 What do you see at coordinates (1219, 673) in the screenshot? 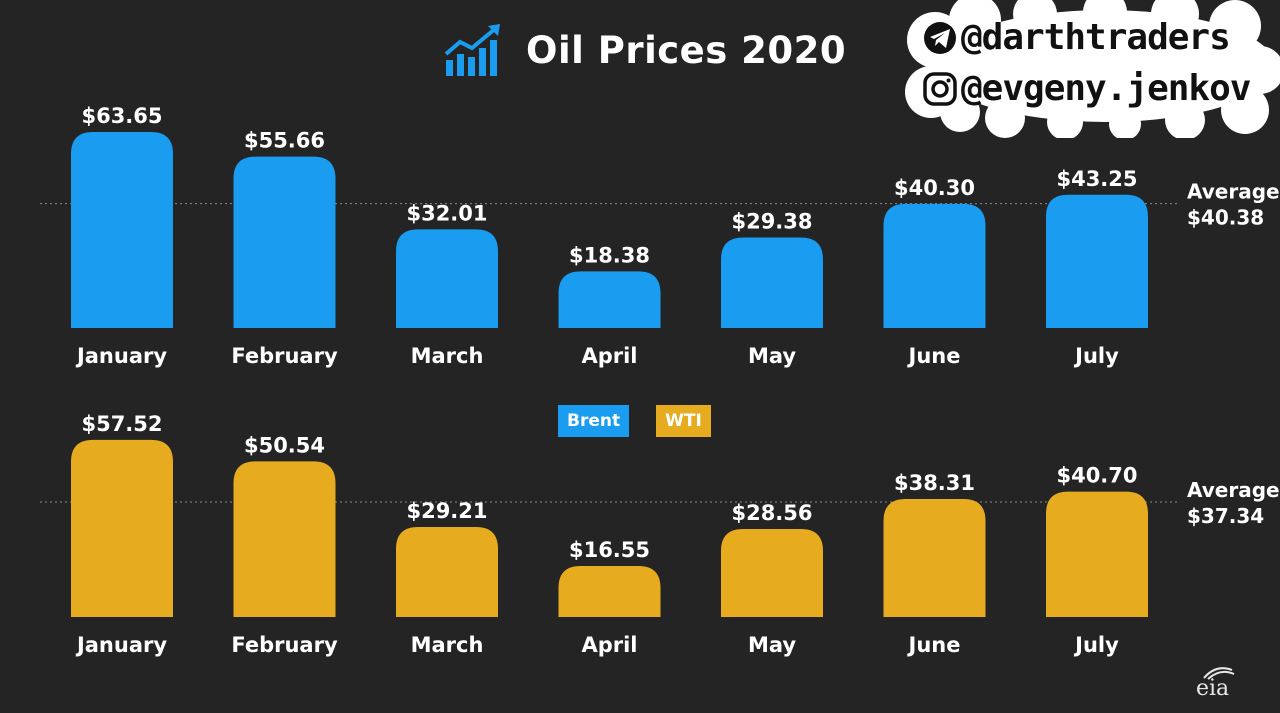
I see `eia-swoosh-icon` at bounding box center [1219, 673].